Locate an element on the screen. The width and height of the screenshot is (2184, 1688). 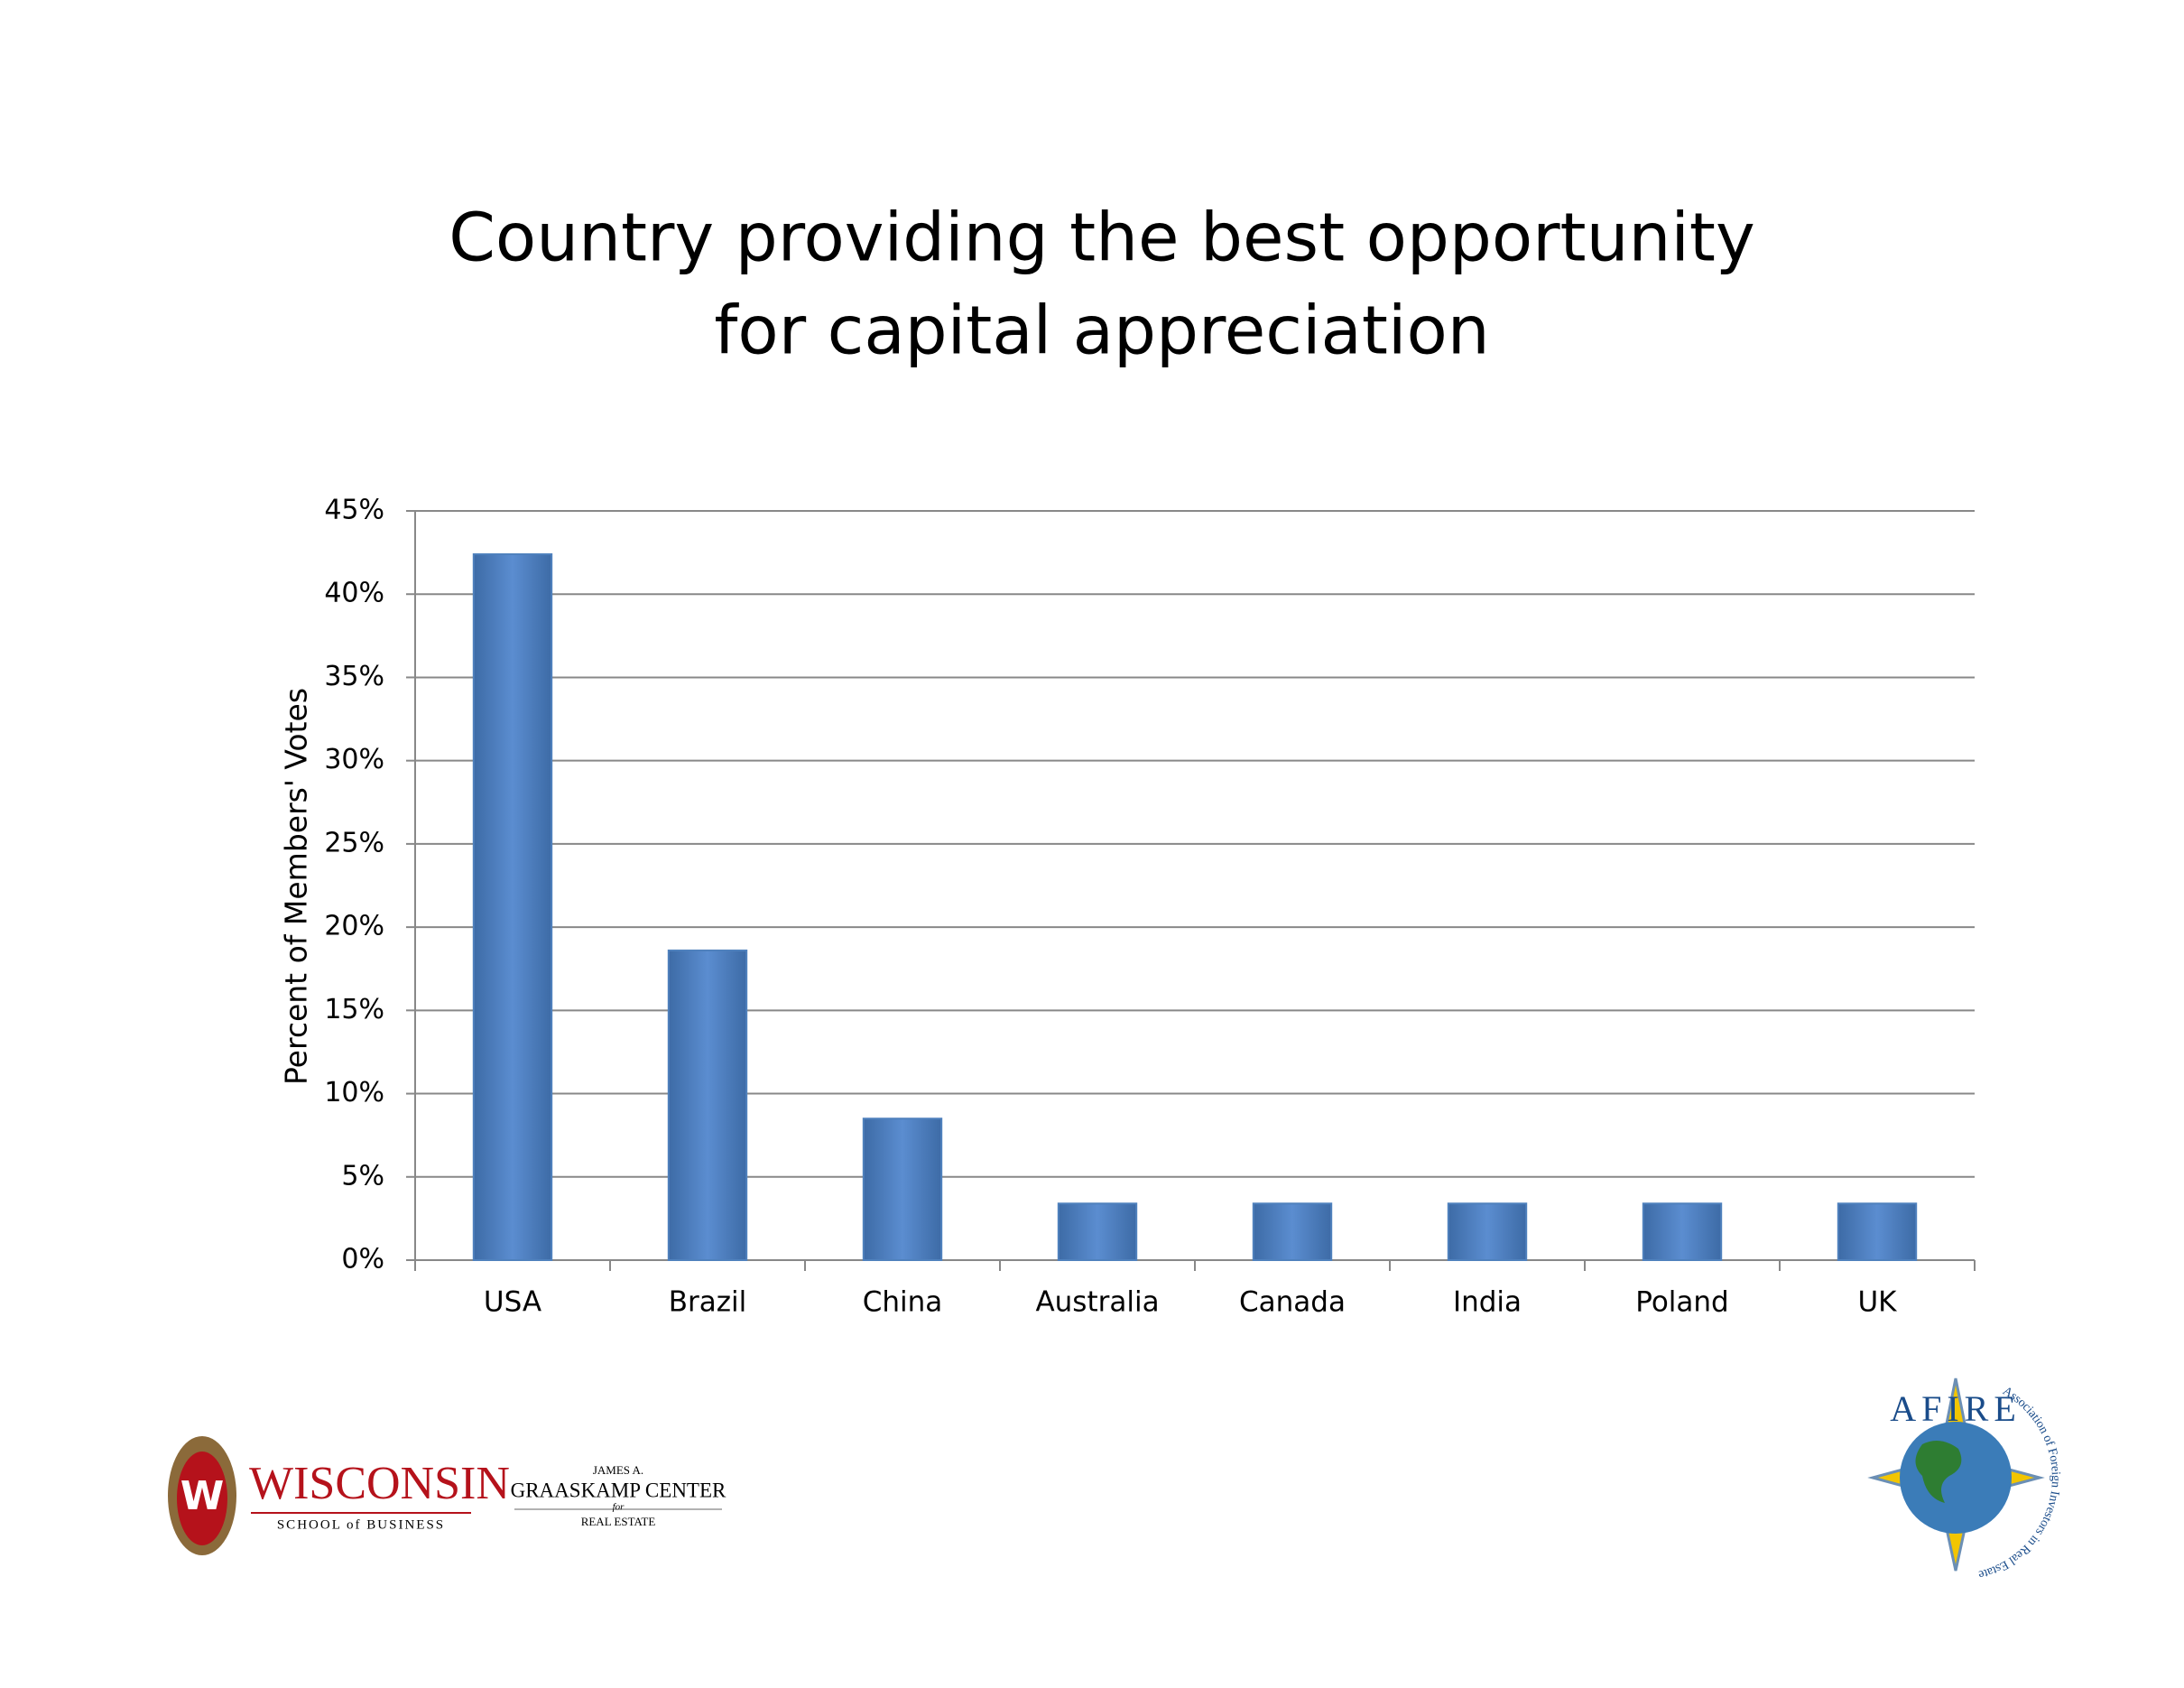
x-tick-label: UK is located at coordinates (1877, 1302).